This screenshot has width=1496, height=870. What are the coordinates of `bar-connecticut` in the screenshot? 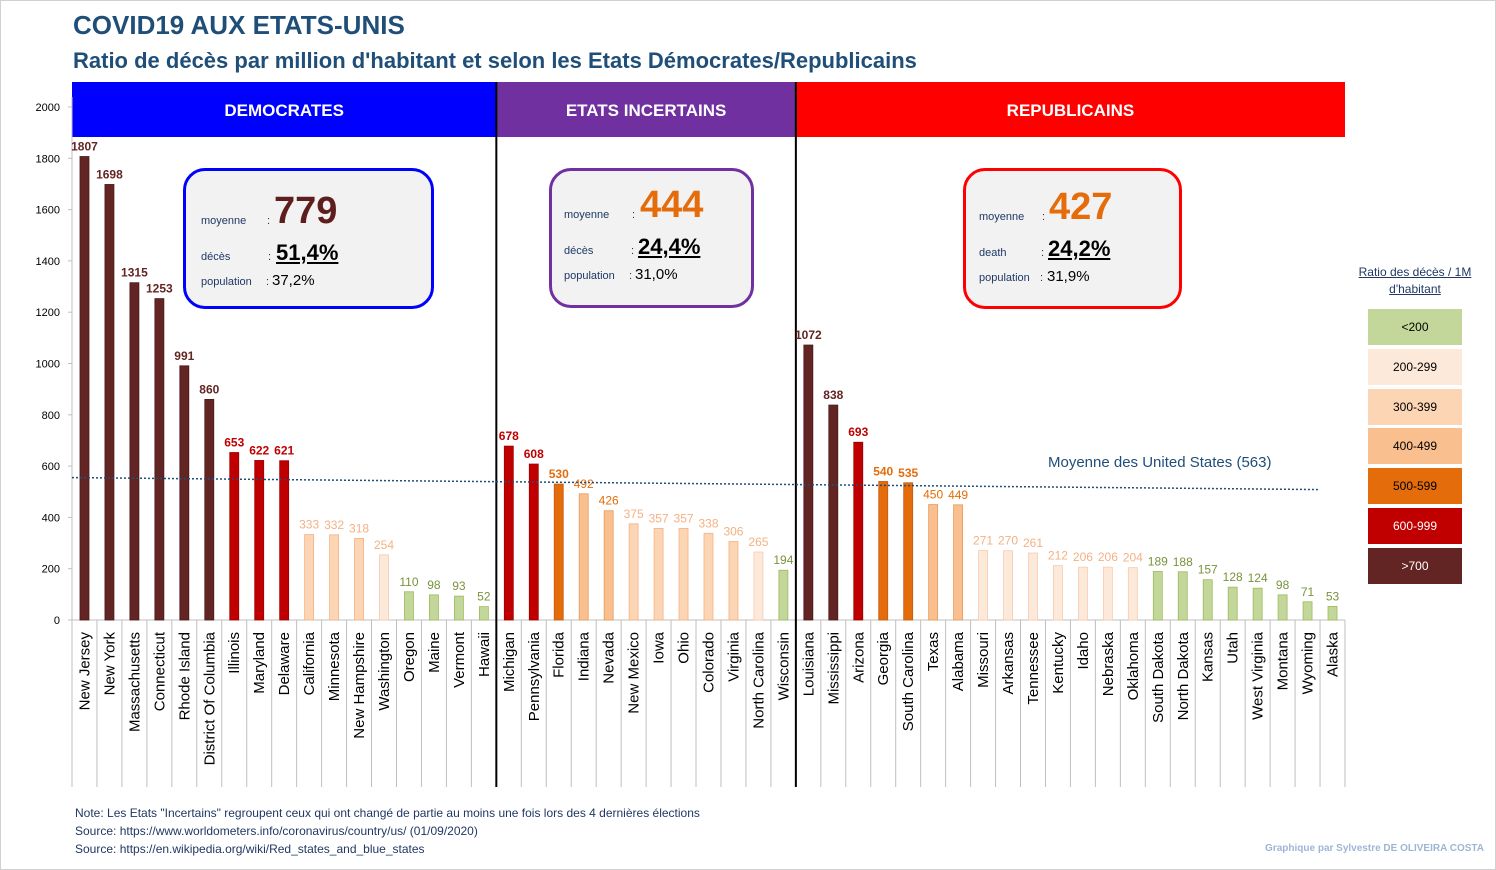 It's located at (159, 459).